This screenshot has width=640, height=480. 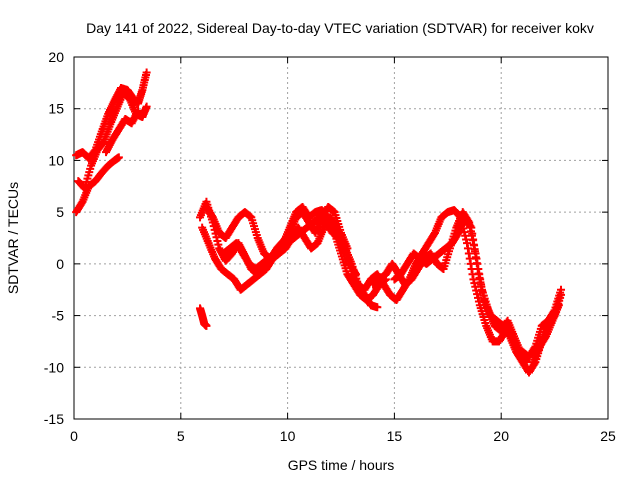 What do you see at coordinates (74, 436) in the screenshot?
I see `x-tick-label: 0` at bounding box center [74, 436].